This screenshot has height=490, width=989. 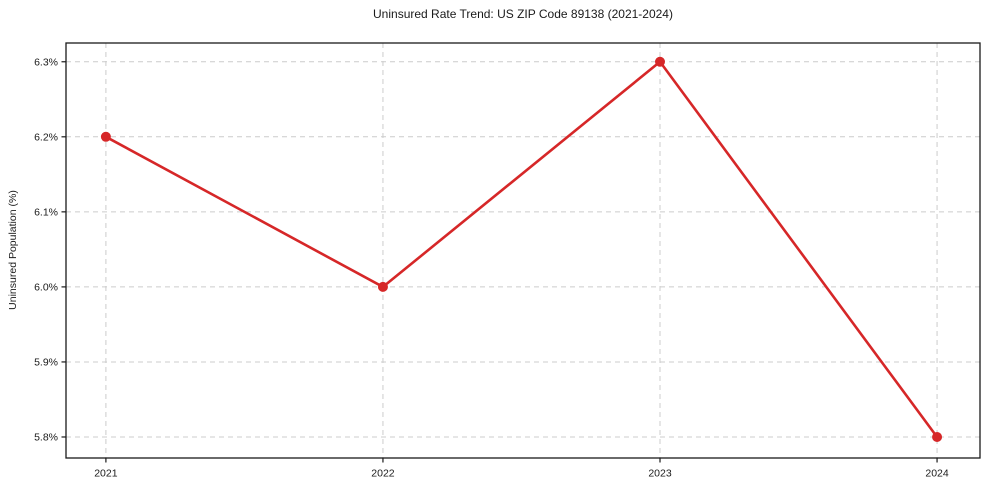 What do you see at coordinates (46, 137) in the screenshot?
I see `y-tick-label: 6.2%` at bounding box center [46, 137].